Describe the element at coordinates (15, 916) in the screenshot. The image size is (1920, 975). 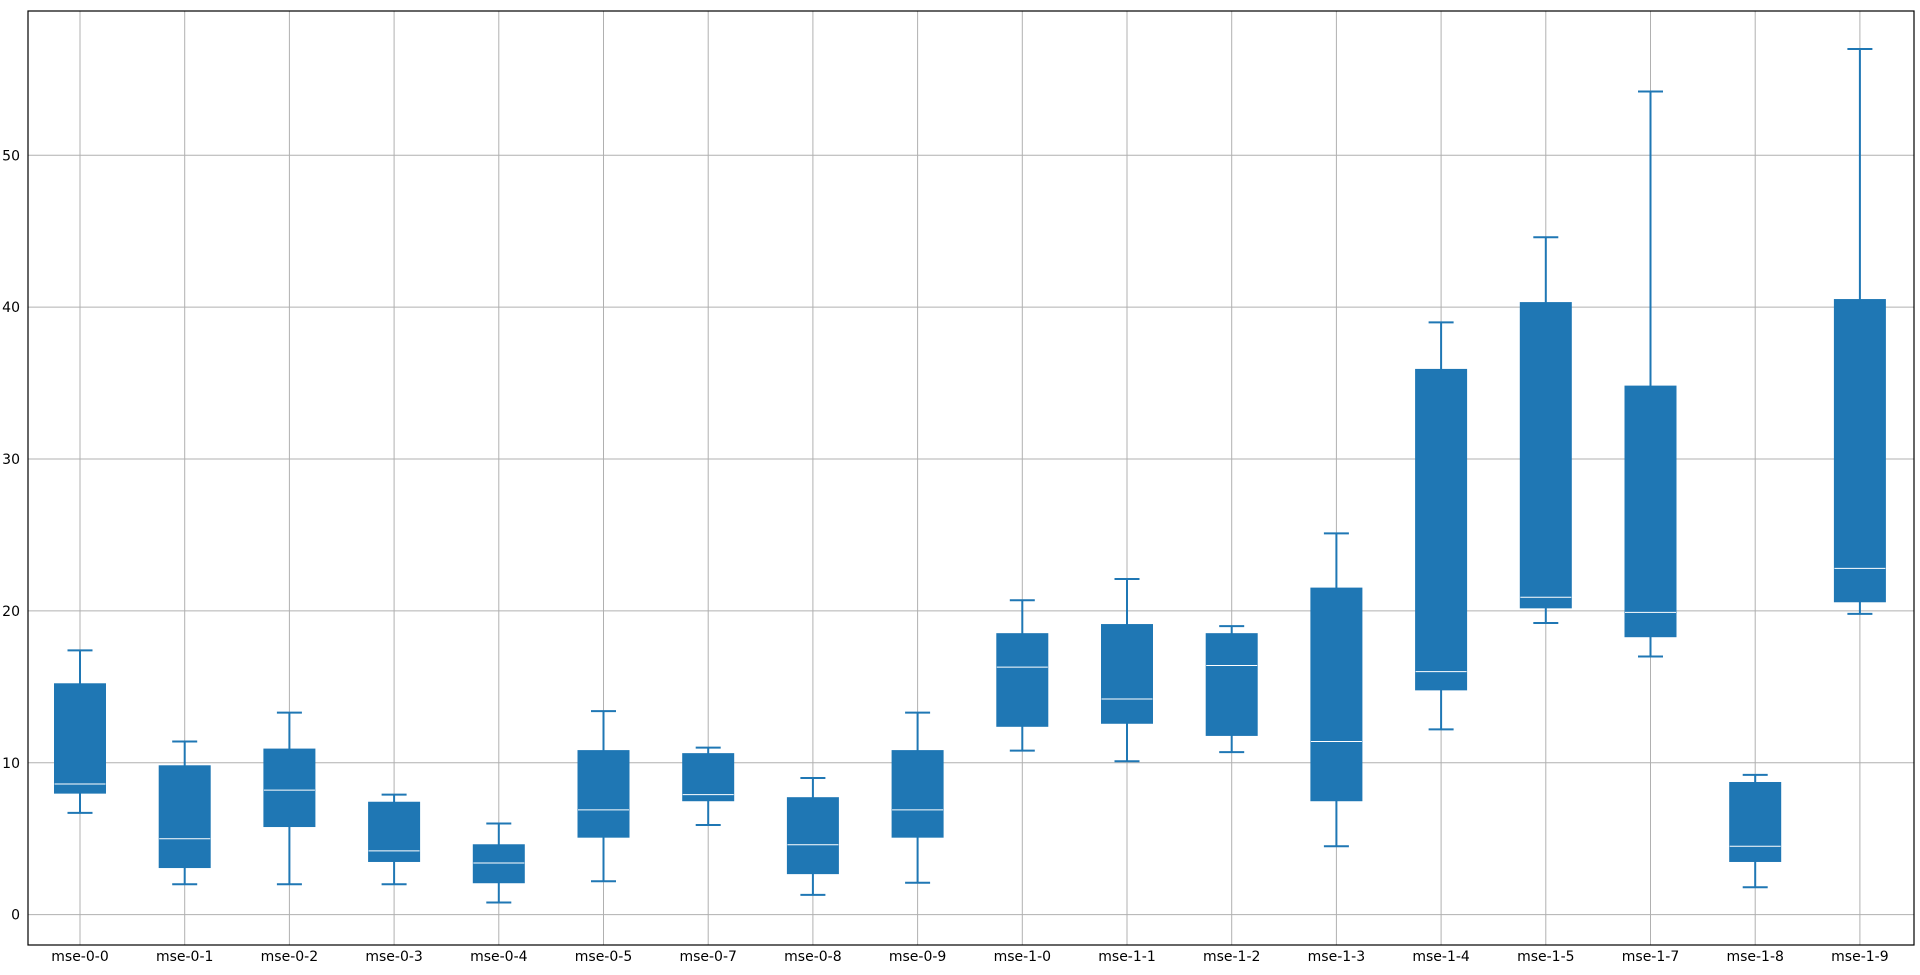
I see `y-tick-label: 0` at that location.